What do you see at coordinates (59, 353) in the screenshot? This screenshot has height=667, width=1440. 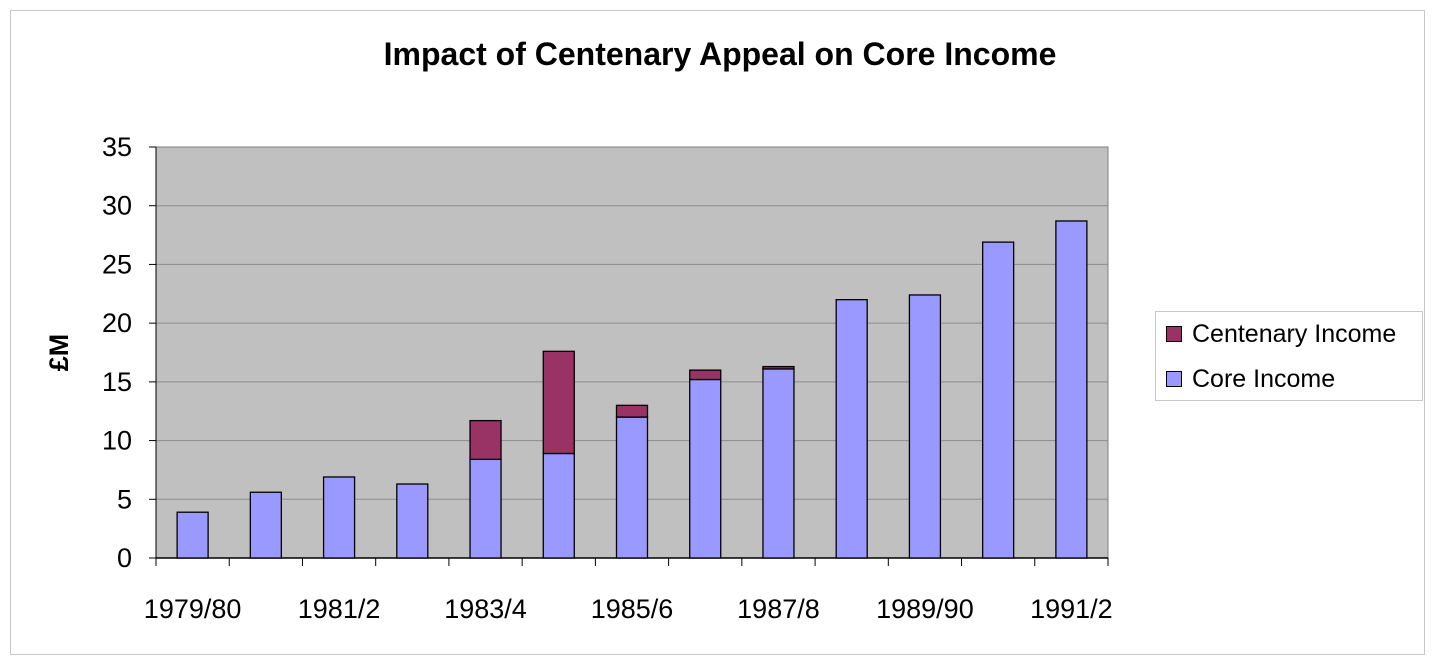 I see `y-axis-label: £M` at bounding box center [59, 353].